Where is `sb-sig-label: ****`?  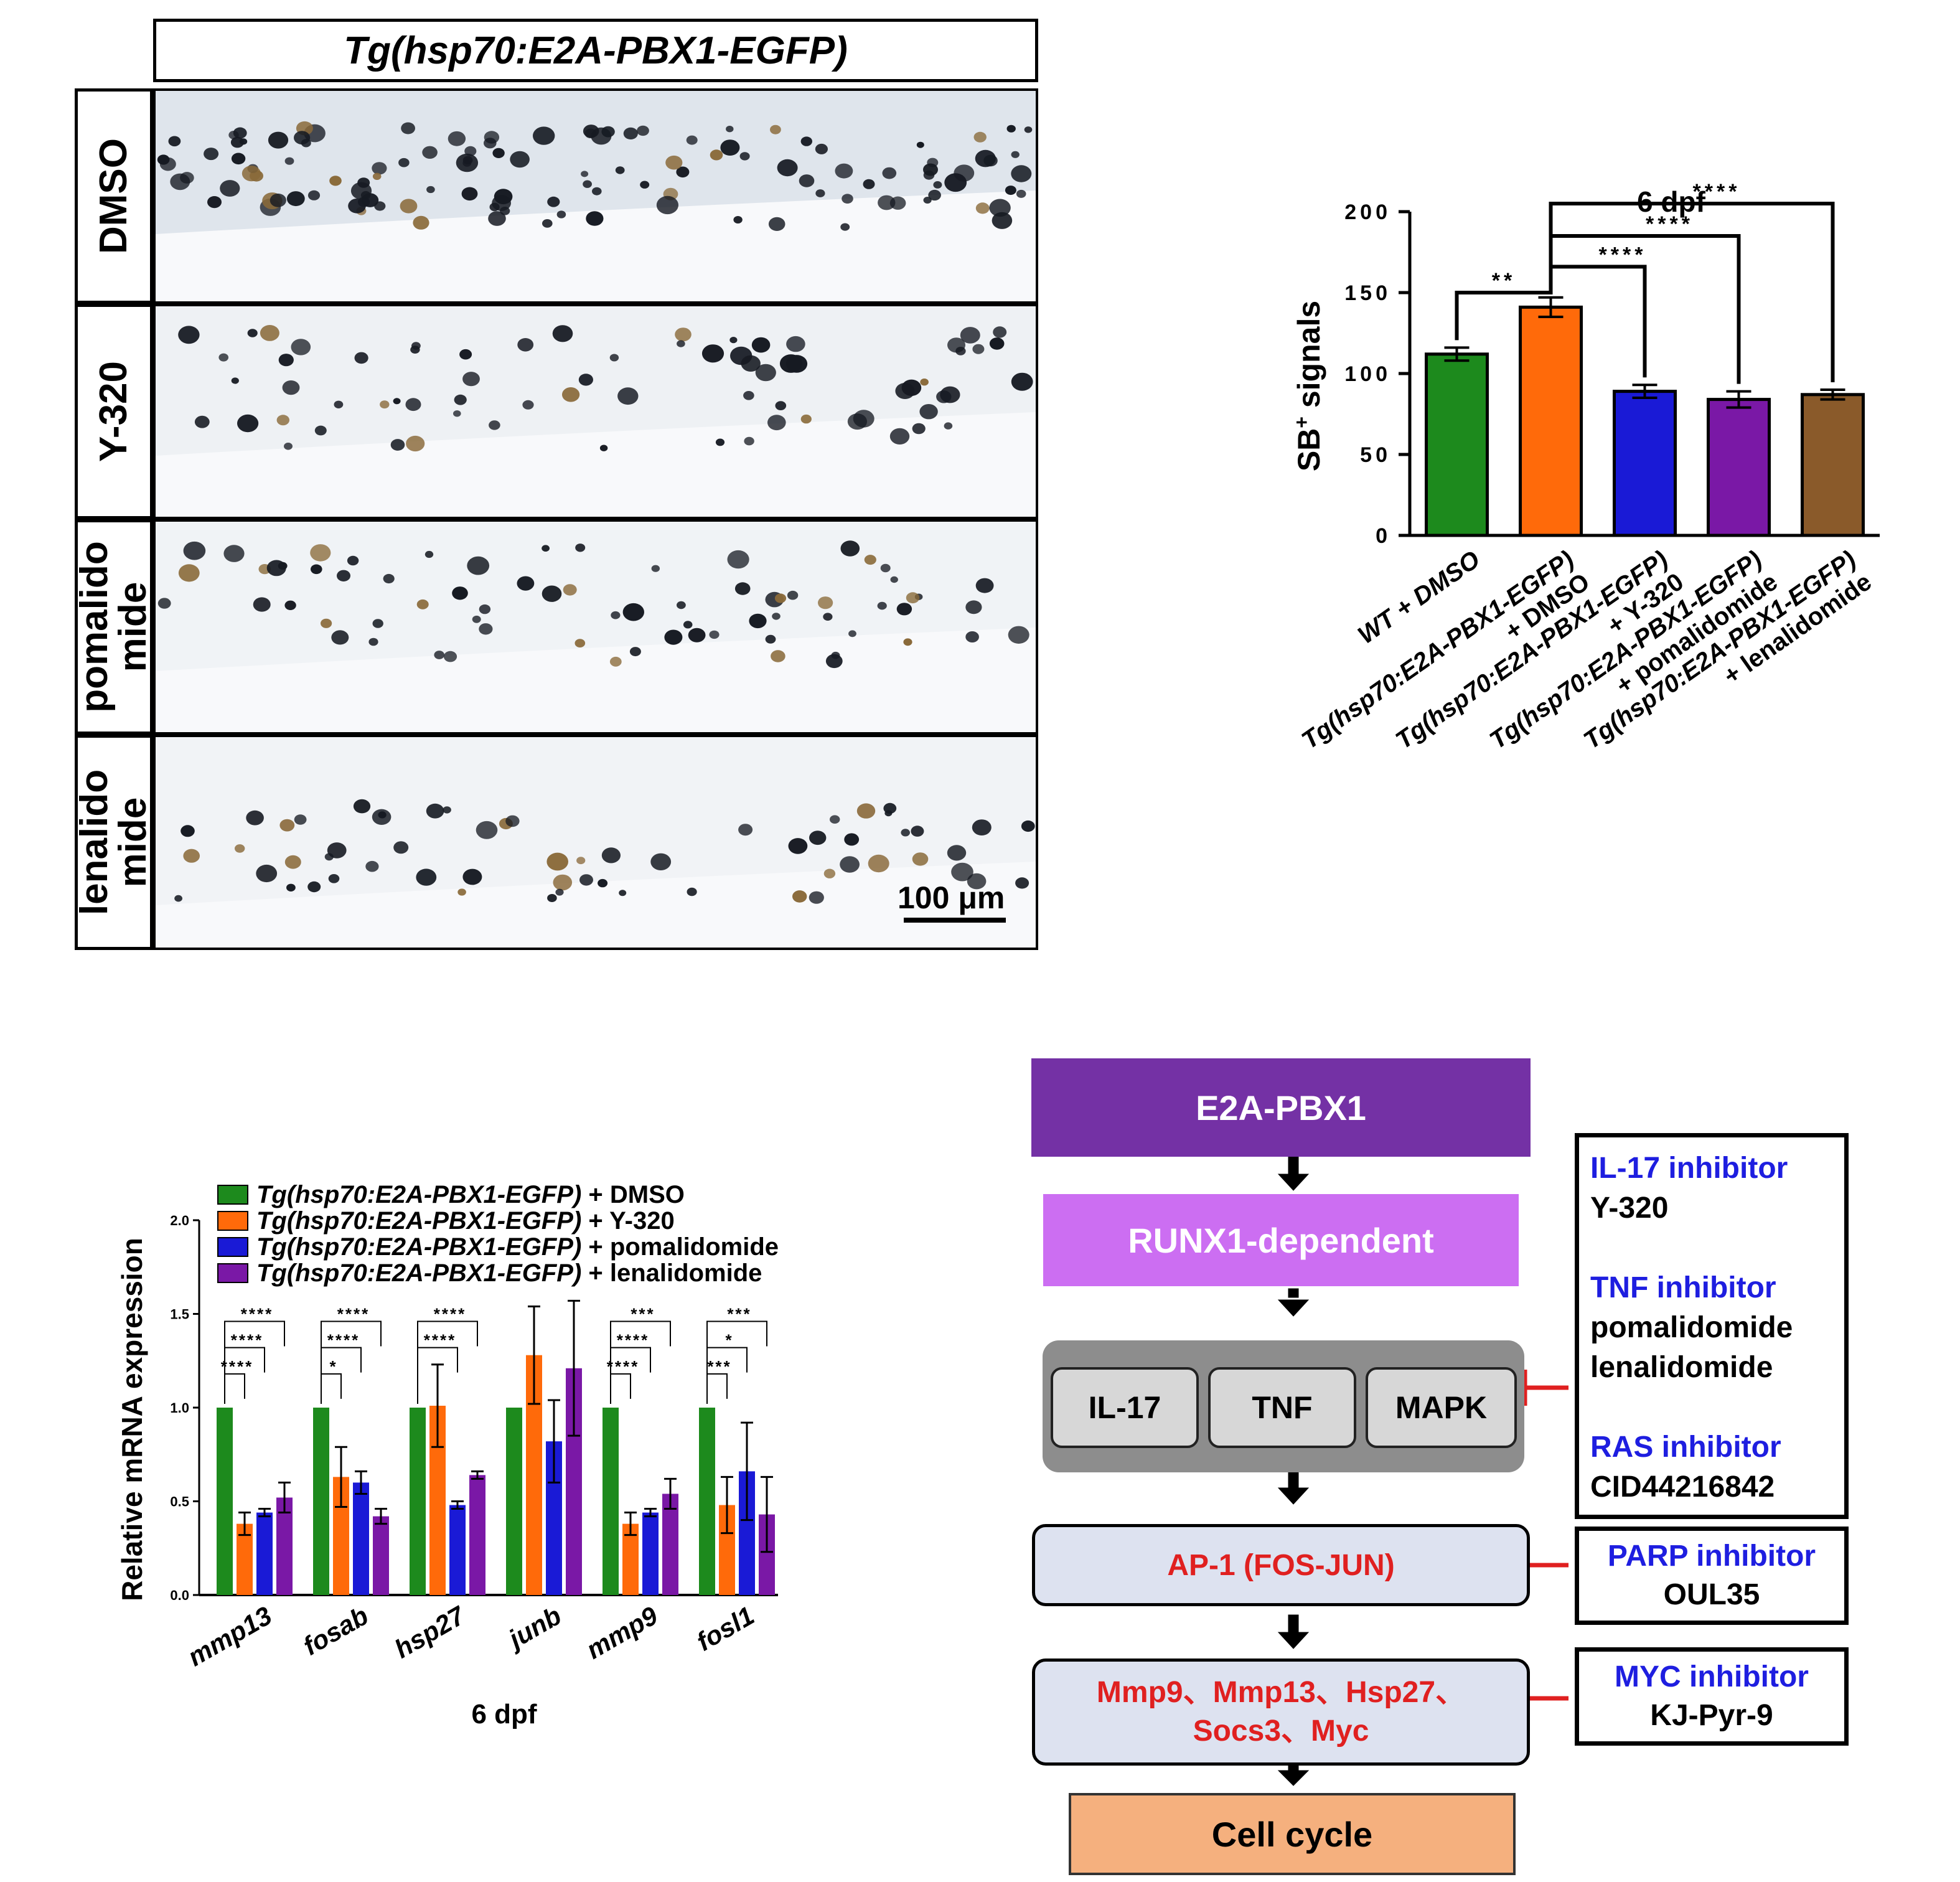
sb-sig-label: **** is located at coordinates (1670, 224).